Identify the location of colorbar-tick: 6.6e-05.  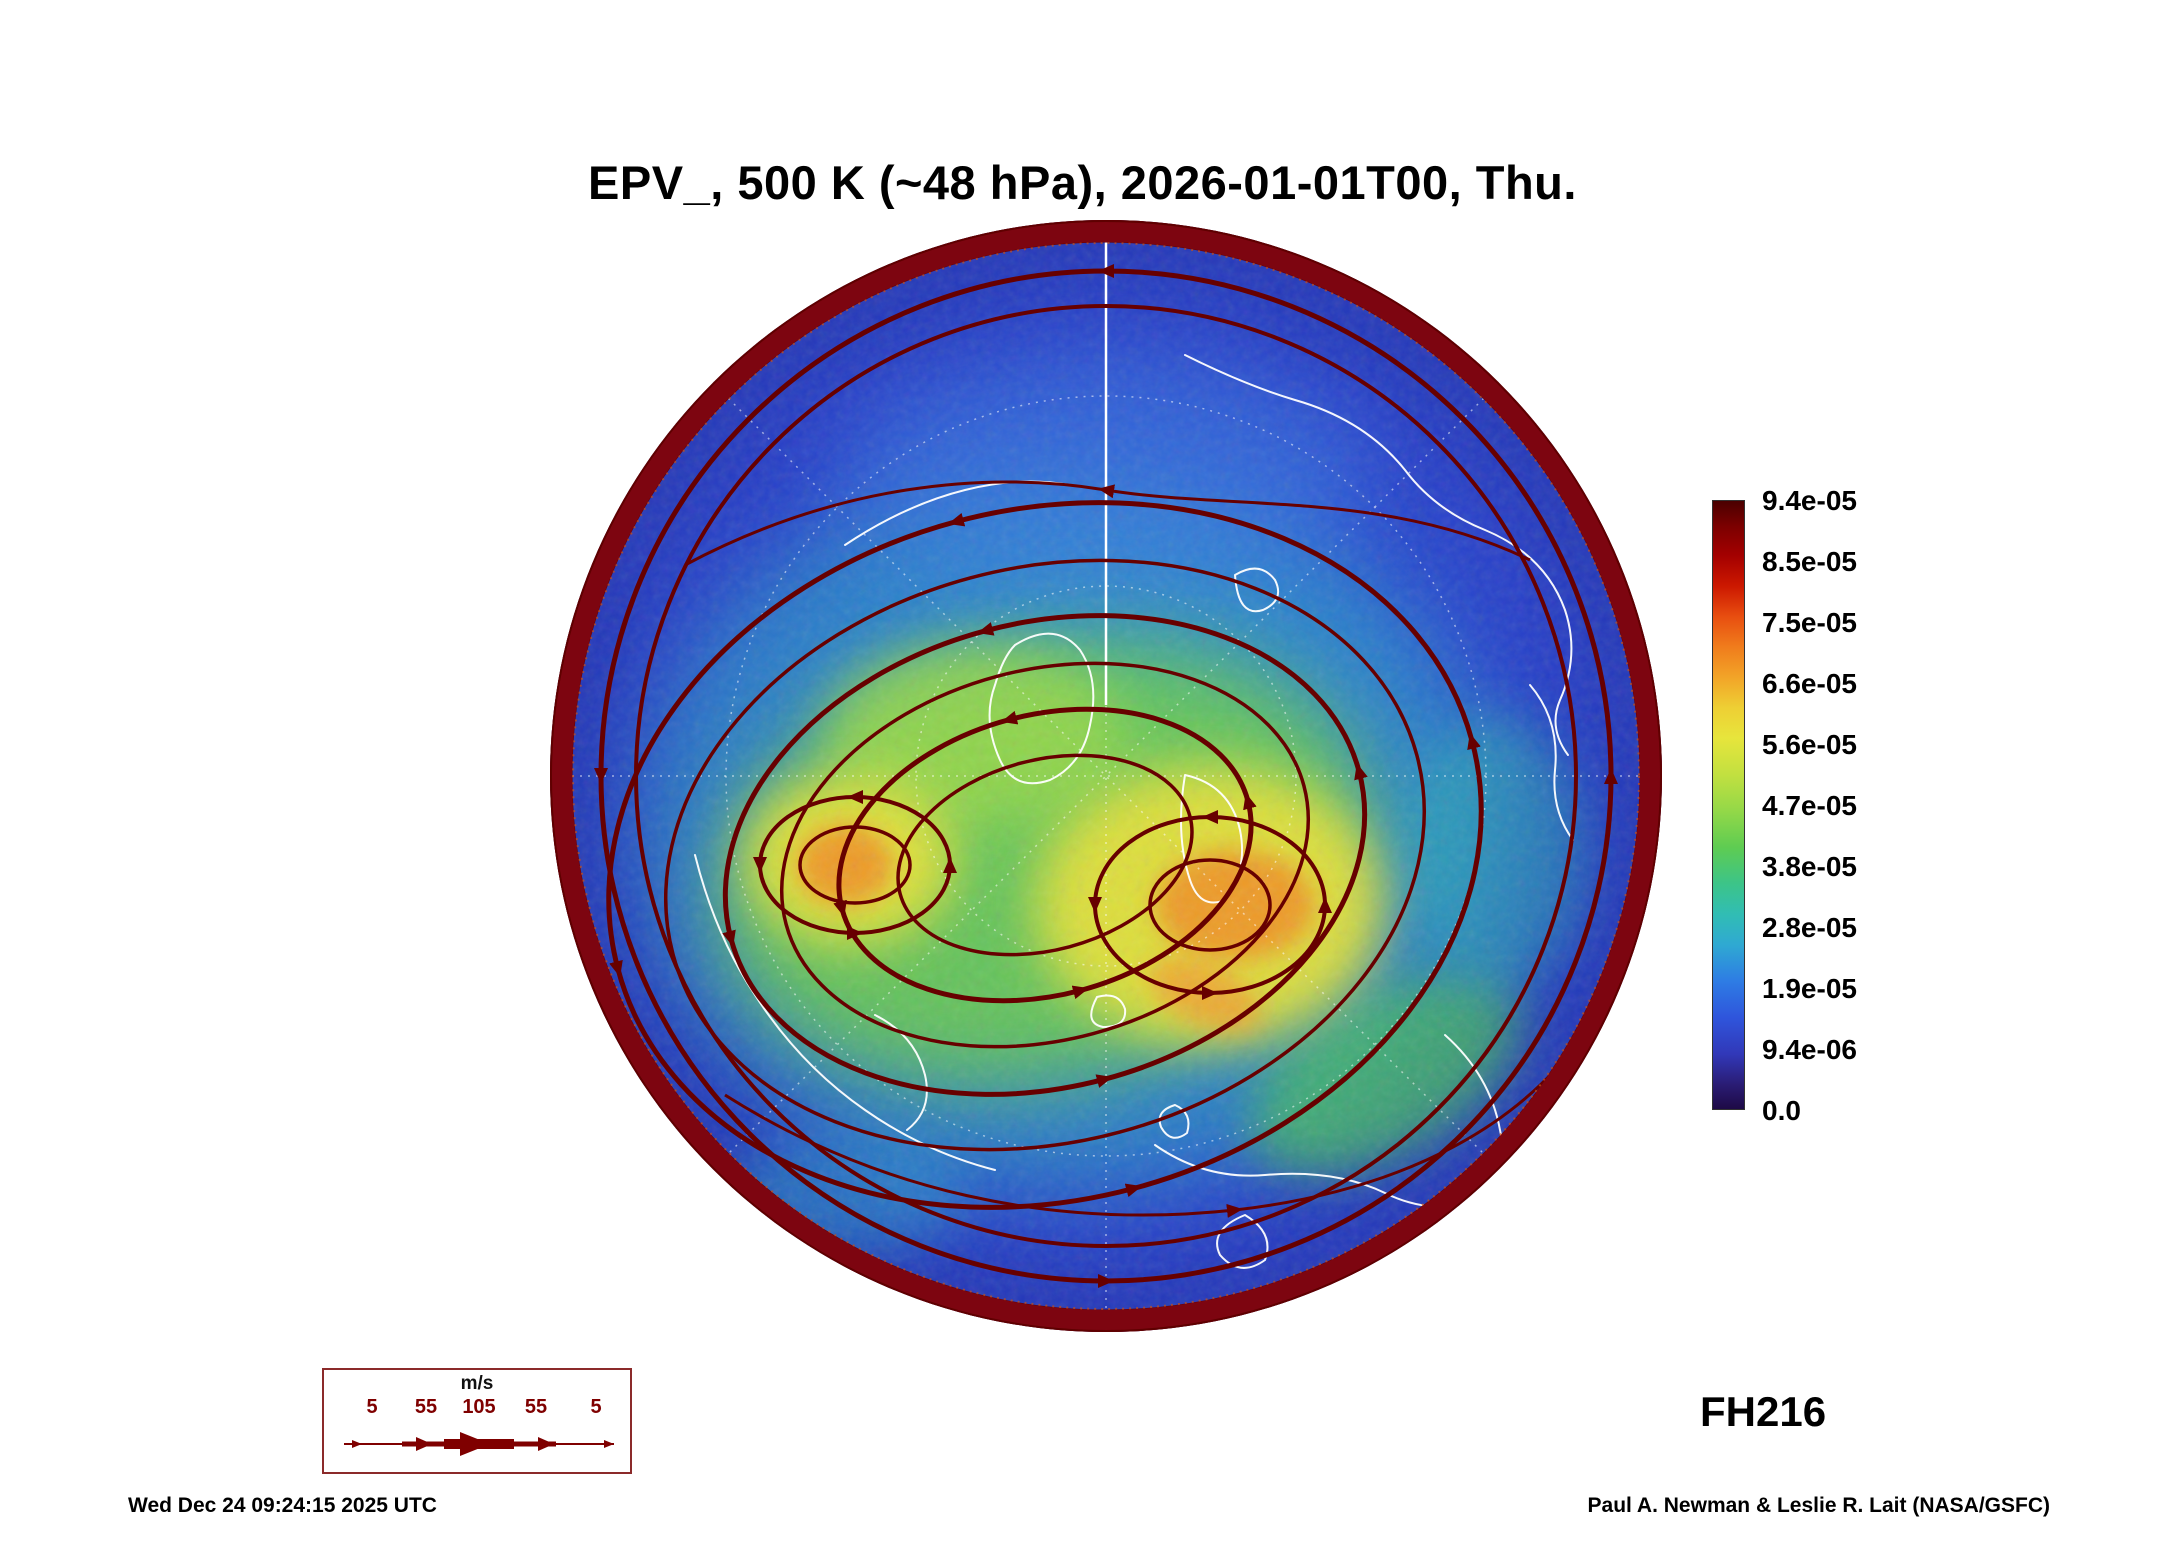
(1809, 683).